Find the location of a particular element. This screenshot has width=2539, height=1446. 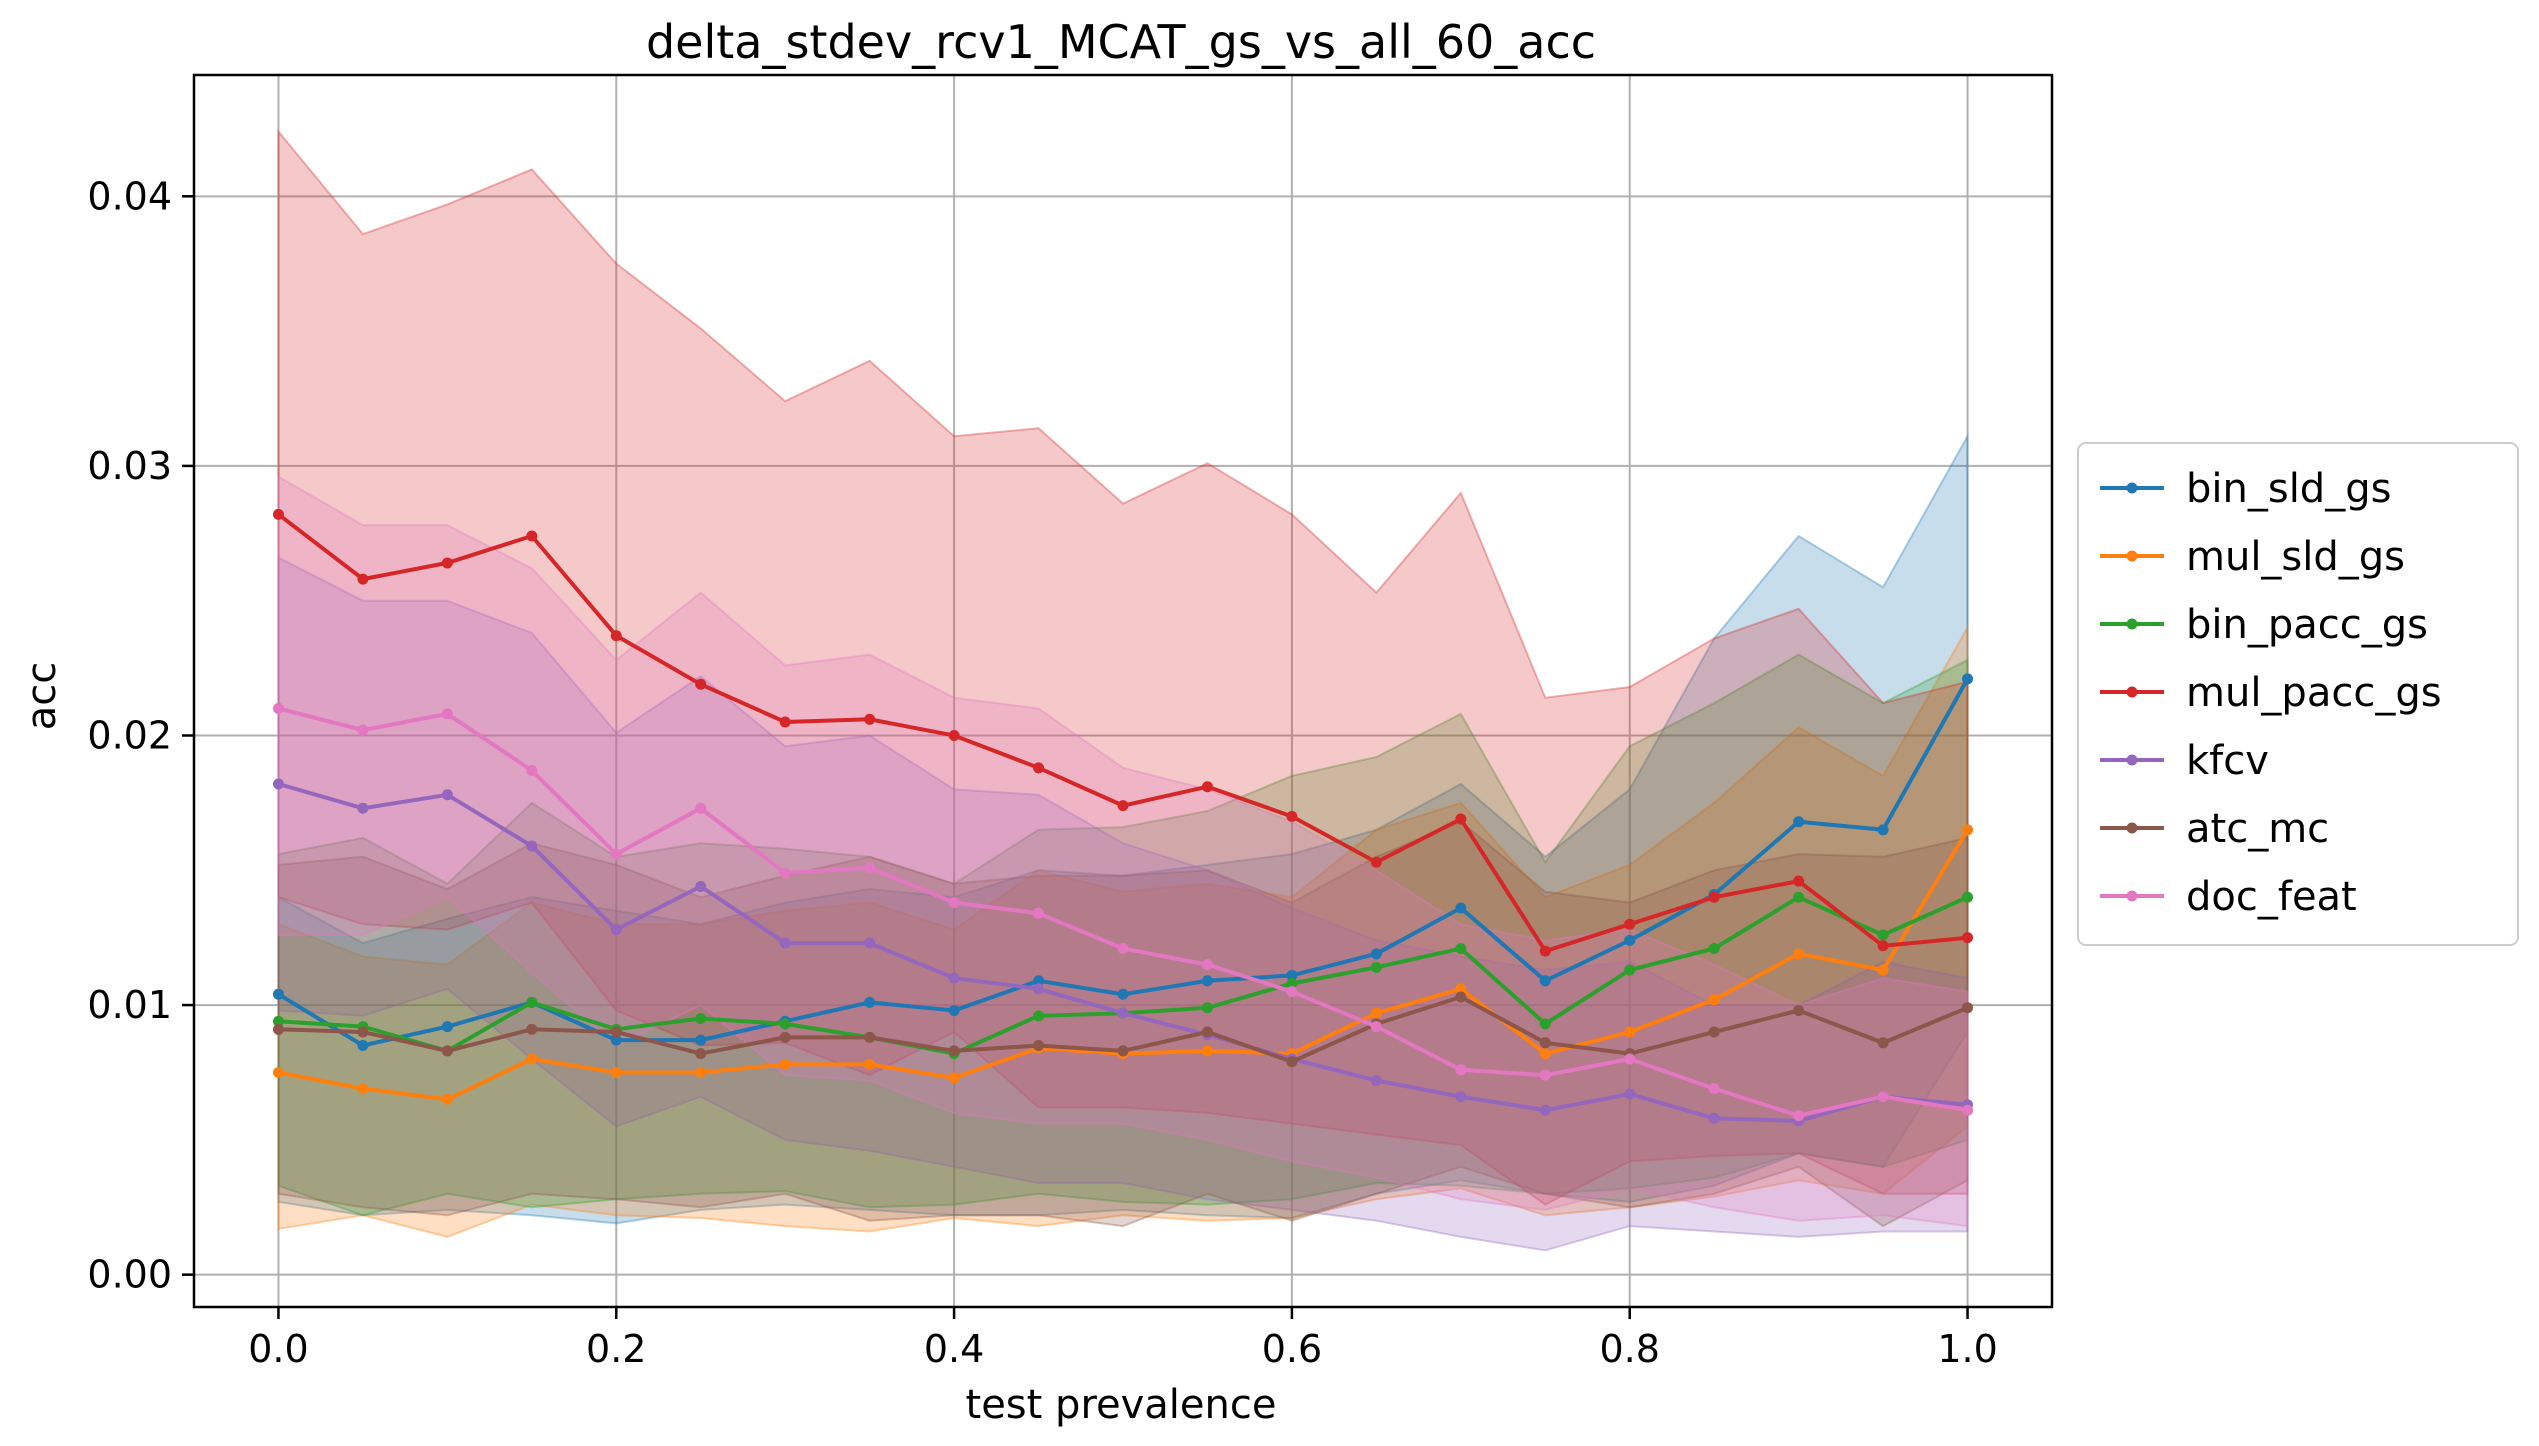

x-tick-label: 0.6 is located at coordinates (1292, 1349).